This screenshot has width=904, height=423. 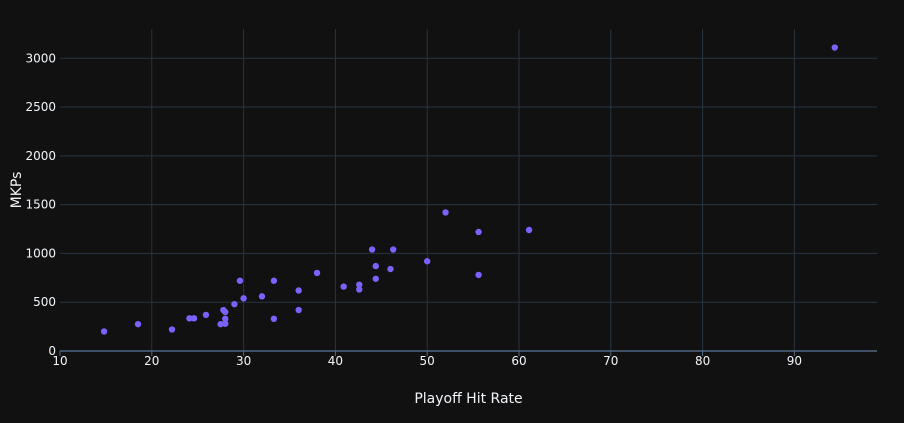 I want to click on y-tick-label: 0, so click(x=52, y=351).